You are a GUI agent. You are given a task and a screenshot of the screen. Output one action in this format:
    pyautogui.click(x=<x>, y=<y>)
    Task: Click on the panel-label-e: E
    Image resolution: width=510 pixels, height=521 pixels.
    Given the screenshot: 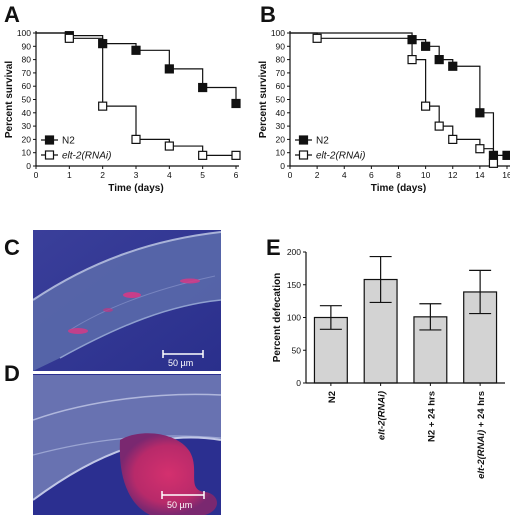 What is the action you would take?
    pyautogui.click(x=273, y=247)
    